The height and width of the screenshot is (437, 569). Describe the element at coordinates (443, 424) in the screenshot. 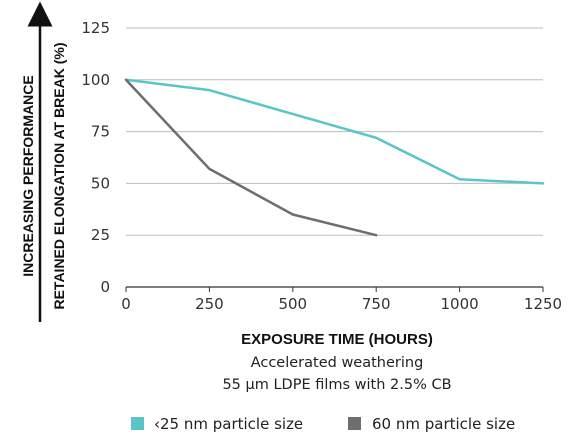

I see `legend-label-60nm: 60 nm particle size` at that location.